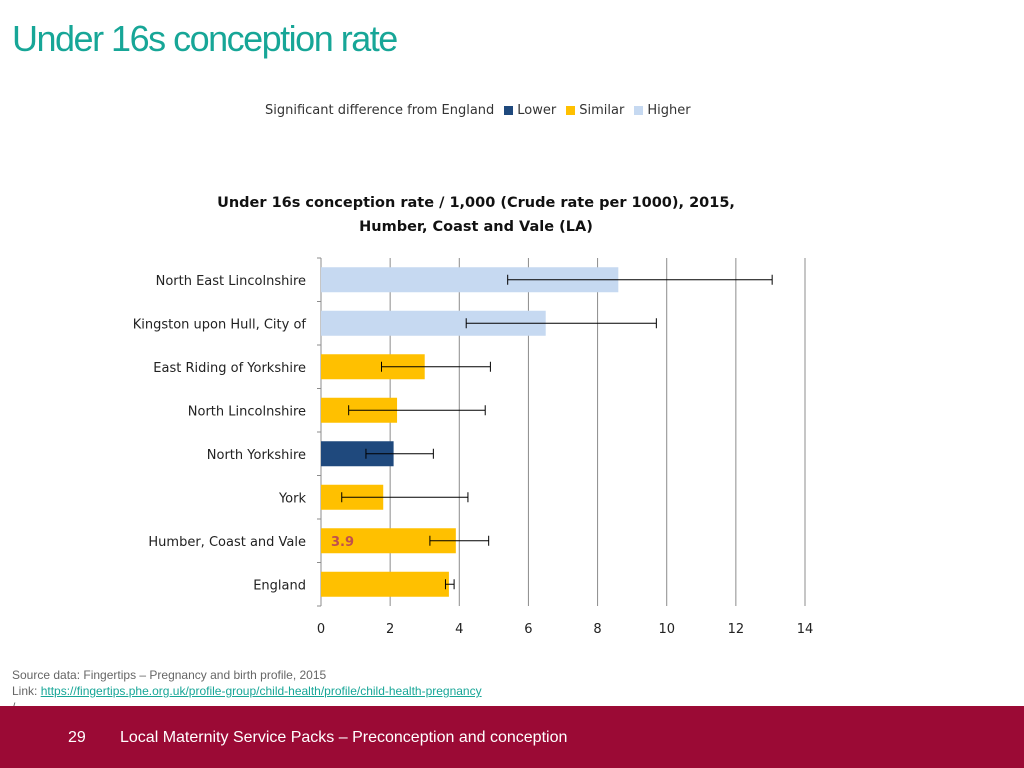 Image resolution: width=1024 pixels, height=768 pixels. Describe the element at coordinates (459, 629) in the screenshot. I see `x-tick-label: 4` at that location.